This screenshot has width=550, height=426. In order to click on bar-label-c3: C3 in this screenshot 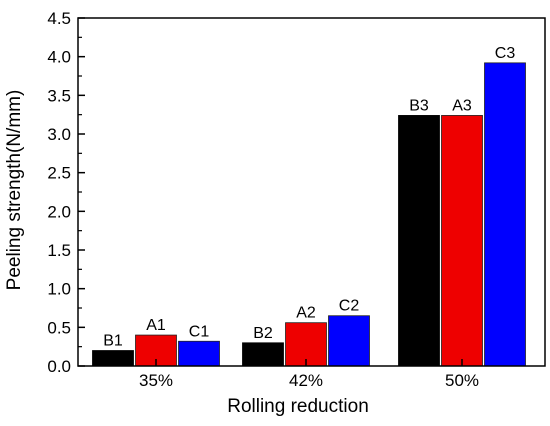, I will do `click(505, 53)`.